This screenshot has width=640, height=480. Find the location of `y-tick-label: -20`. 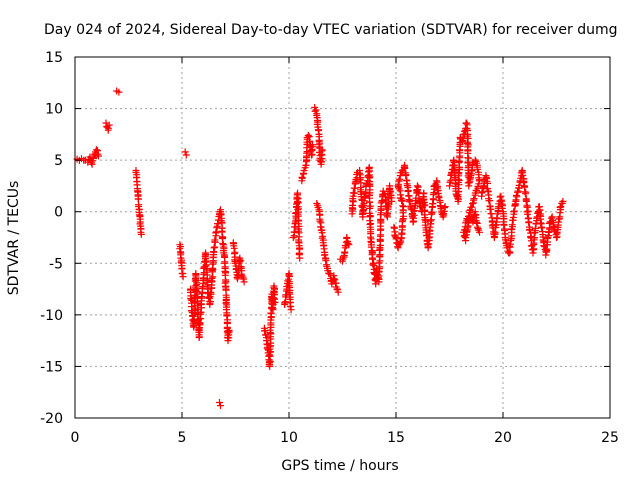

y-tick-label: -20 is located at coordinates (51, 419).